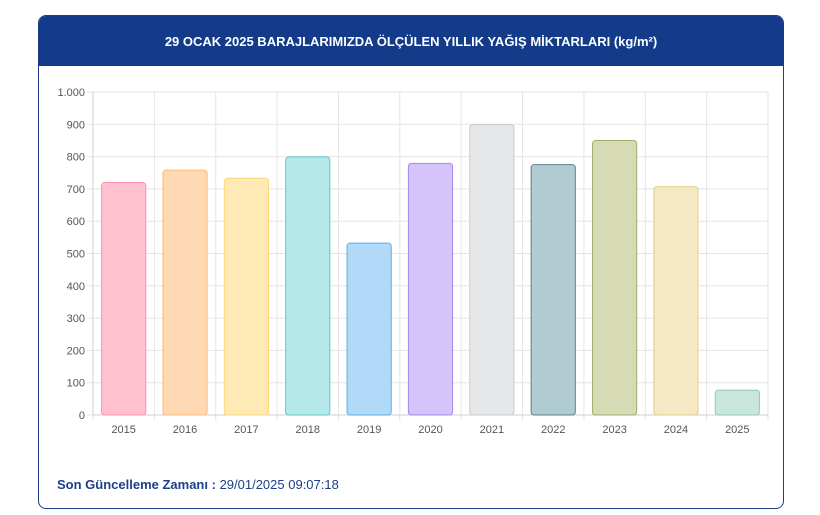 The height and width of the screenshot is (515, 820). I want to click on bar-2022, so click(553, 290).